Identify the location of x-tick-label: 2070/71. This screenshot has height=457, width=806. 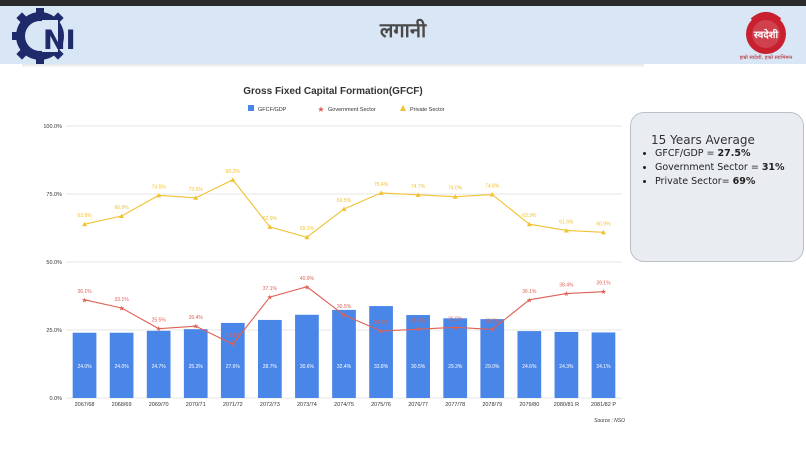
(196, 405).